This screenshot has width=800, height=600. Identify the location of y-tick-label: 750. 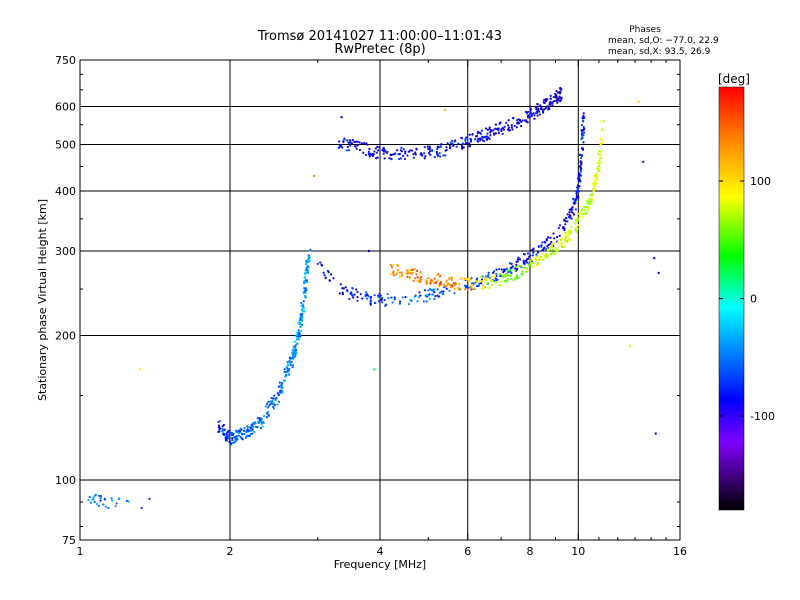
(65, 60).